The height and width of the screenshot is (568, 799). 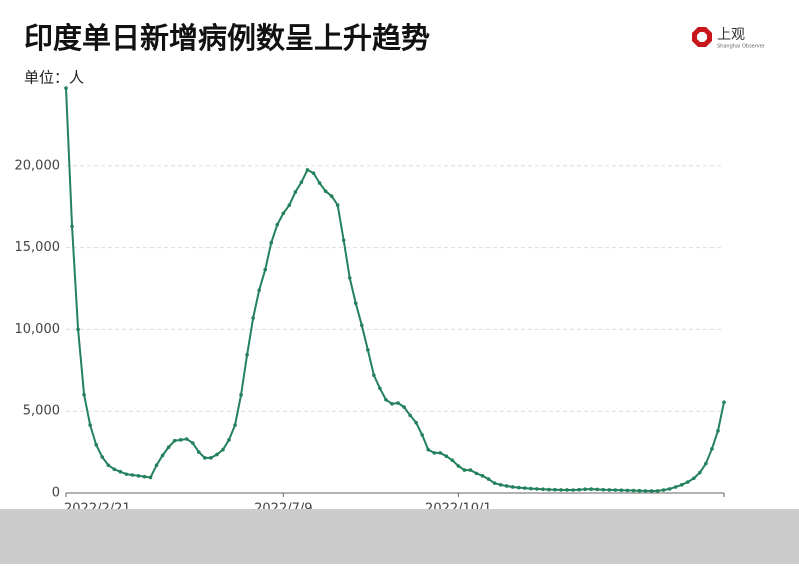 I want to click on bottom-bar, so click(x=399, y=536).